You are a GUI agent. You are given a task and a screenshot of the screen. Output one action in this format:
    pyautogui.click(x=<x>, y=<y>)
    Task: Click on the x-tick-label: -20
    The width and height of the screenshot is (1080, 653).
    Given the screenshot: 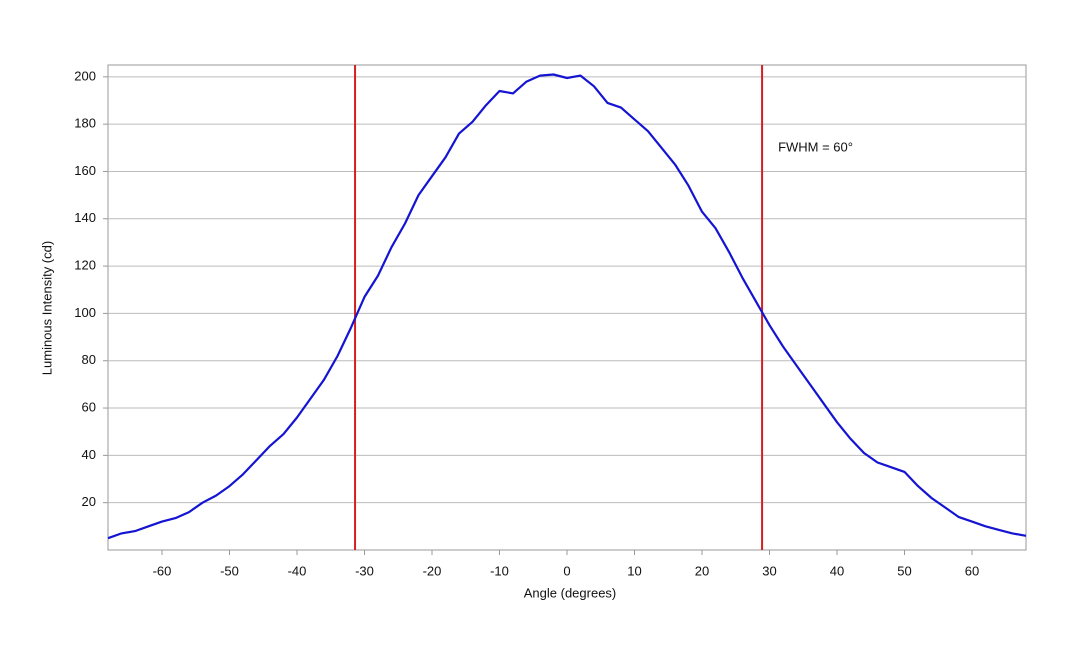 What is the action you would take?
    pyautogui.click(x=432, y=570)
    